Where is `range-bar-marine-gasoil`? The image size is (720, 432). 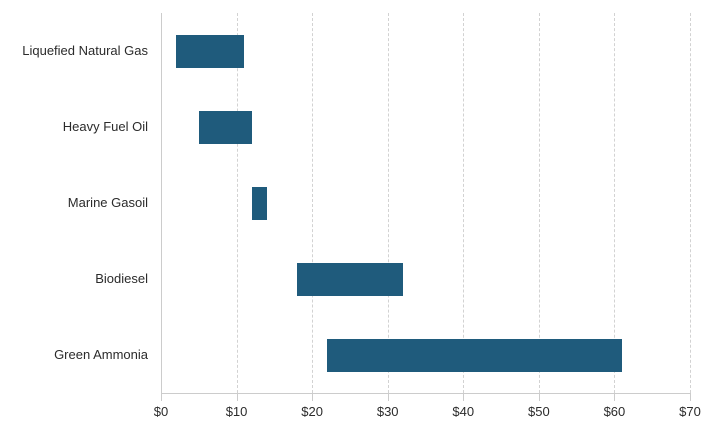
range-bar-marine-gasoil is located at coordinates (259, 203).